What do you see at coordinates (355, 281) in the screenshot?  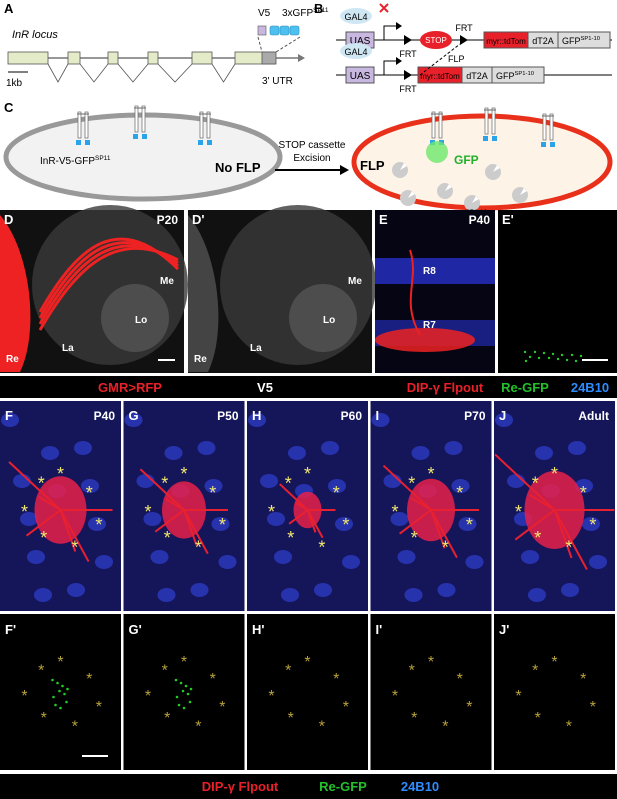 I see `region-label: Me` at bounding box center [355, 281].